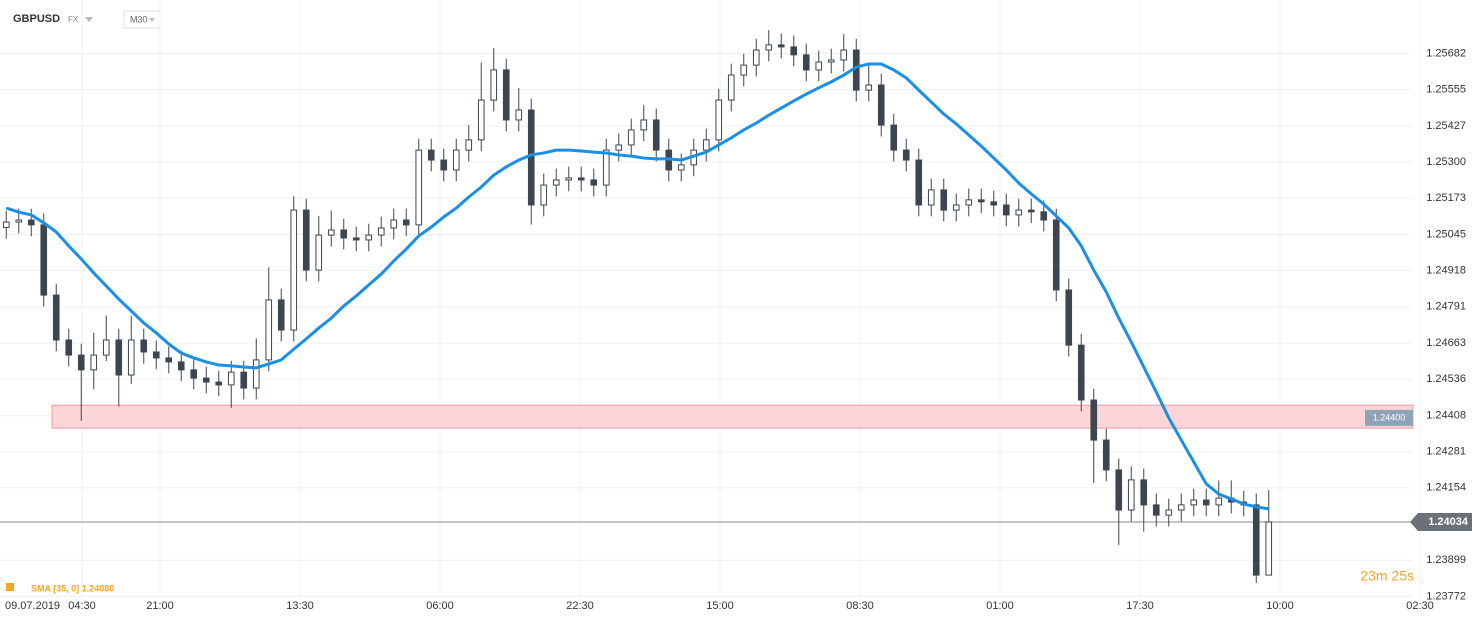 Image resolution: width=1482 pixels, height=622 pixels. Describe the element at coordinates (36, 19) in the screenshot. I see `symbol: GBPUSD` at that location.